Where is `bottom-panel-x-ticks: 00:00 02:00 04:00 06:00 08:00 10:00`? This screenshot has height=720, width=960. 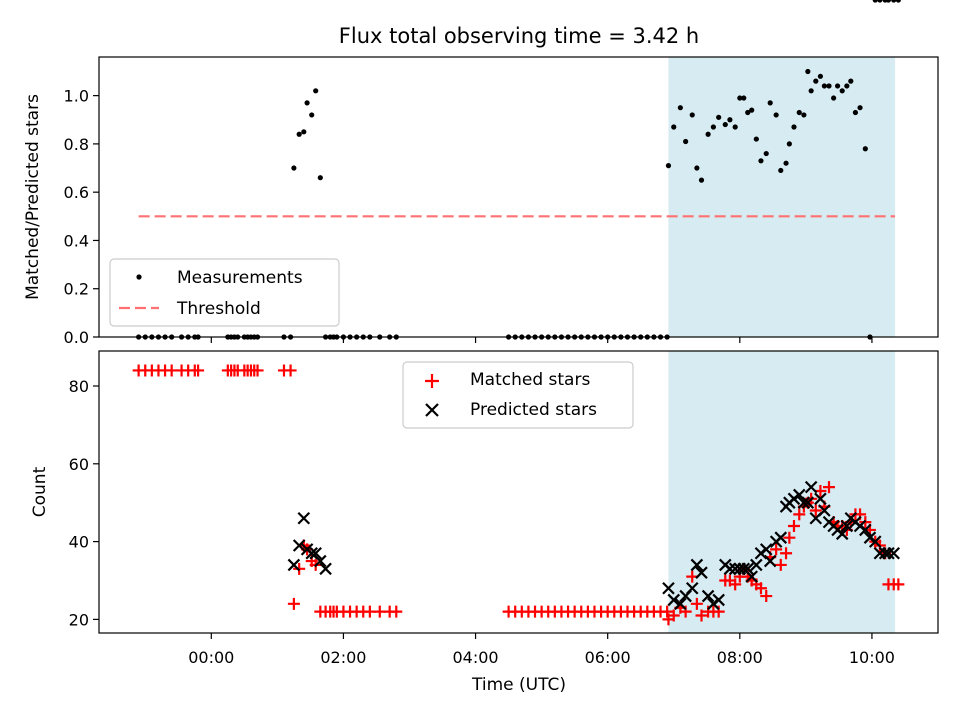 bottom-panel-x-ticks: 00:00 02:00 04:00 06:00 08:00 10:00 is located at coordinates (541, 650).